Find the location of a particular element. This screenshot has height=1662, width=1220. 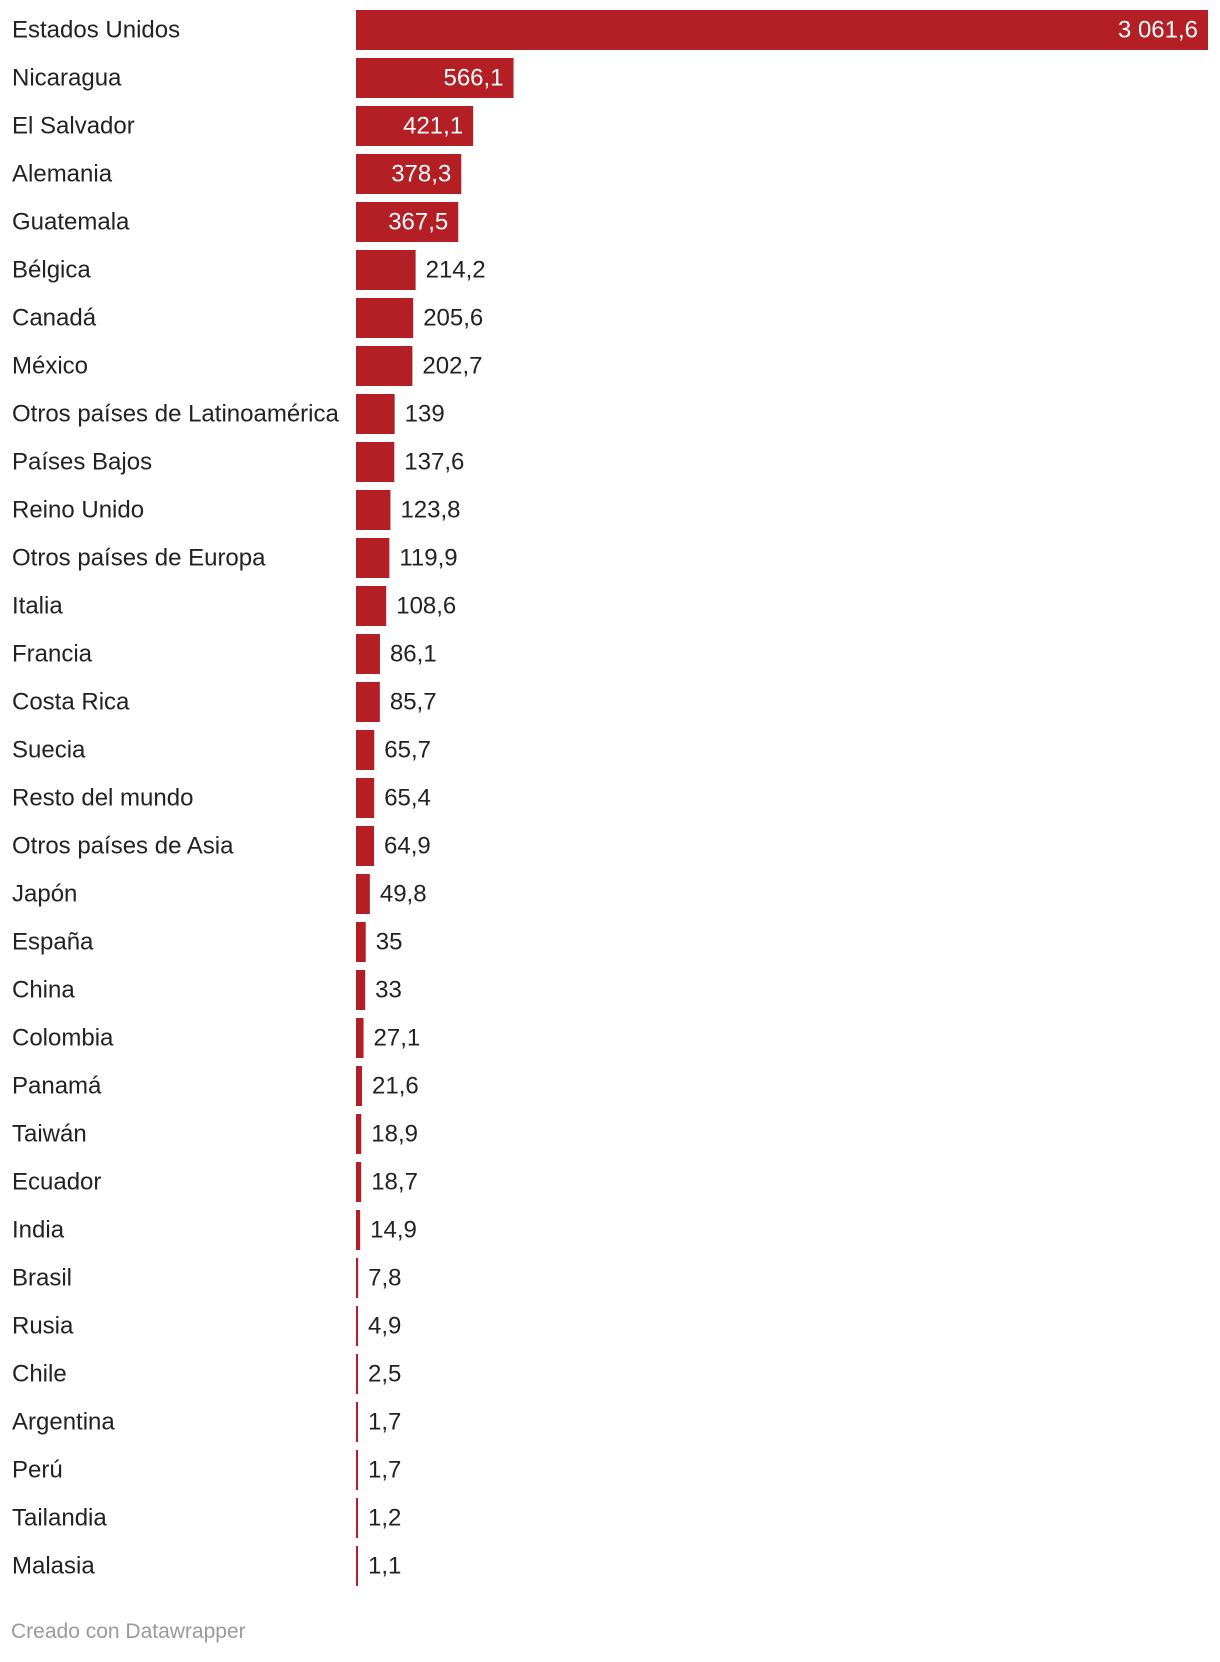

value-label: 1,2 is located at coordinates (384, 1518).